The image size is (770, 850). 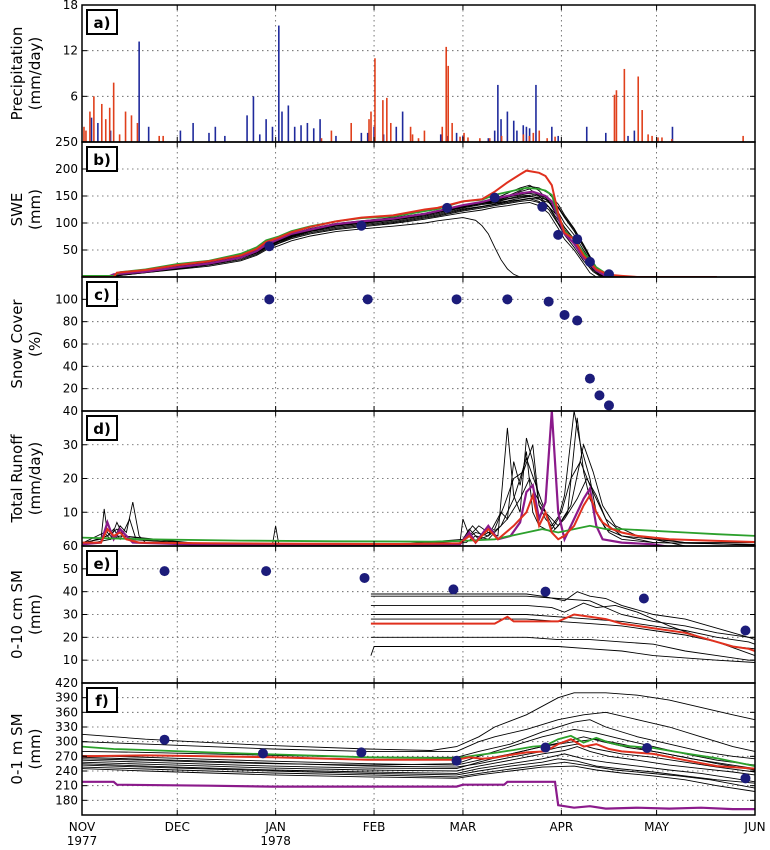 I want to click on plot-area-c, so click(x=418, y=344).